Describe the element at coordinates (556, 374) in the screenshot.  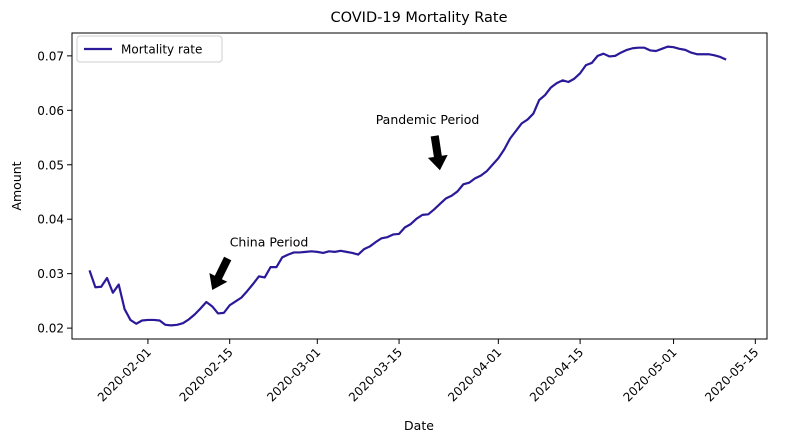
I see `x-tick-label: 2020-04-15` at that location.